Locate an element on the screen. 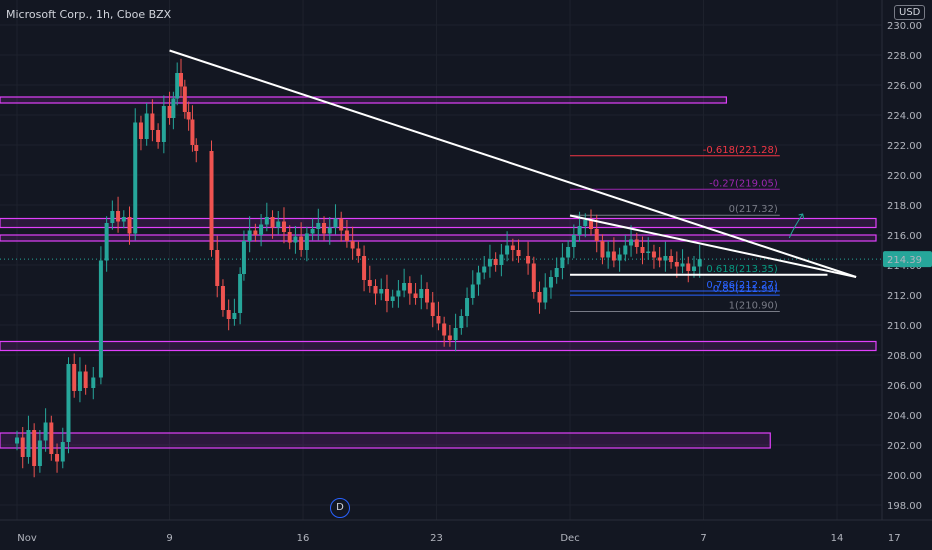 This screenshot has height=550, width=932. time-axis is located at coordinates (466, 535).